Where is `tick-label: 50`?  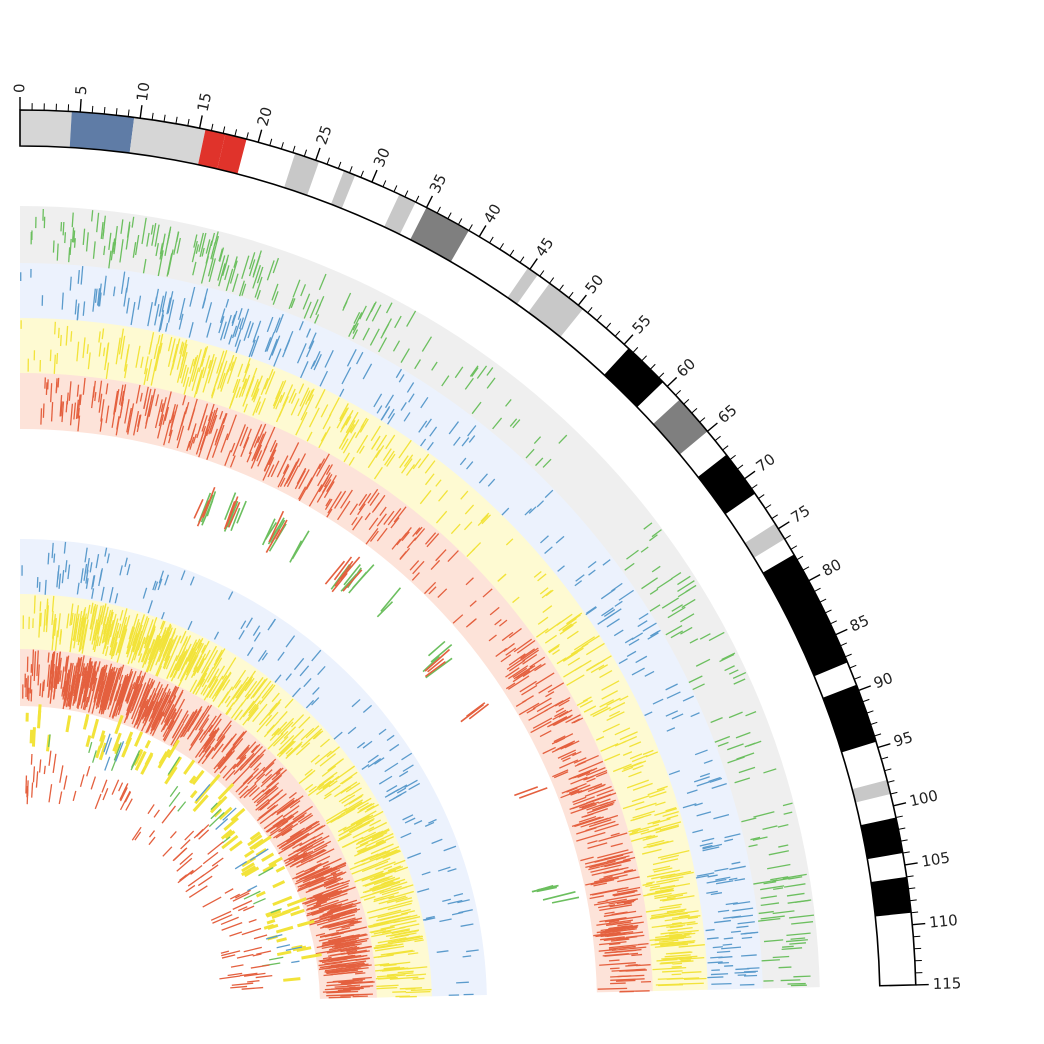
tick-label: 50 is located at coordinates (594, 284).